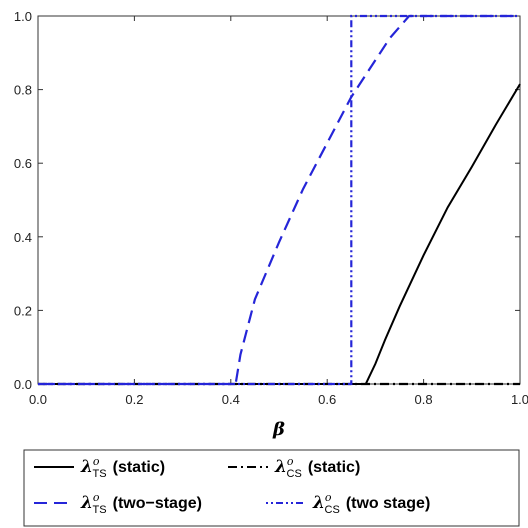  Describe the element at coordinates (38, 399) in the screenshot. I see `x-tick-label: 0.0` at that location.